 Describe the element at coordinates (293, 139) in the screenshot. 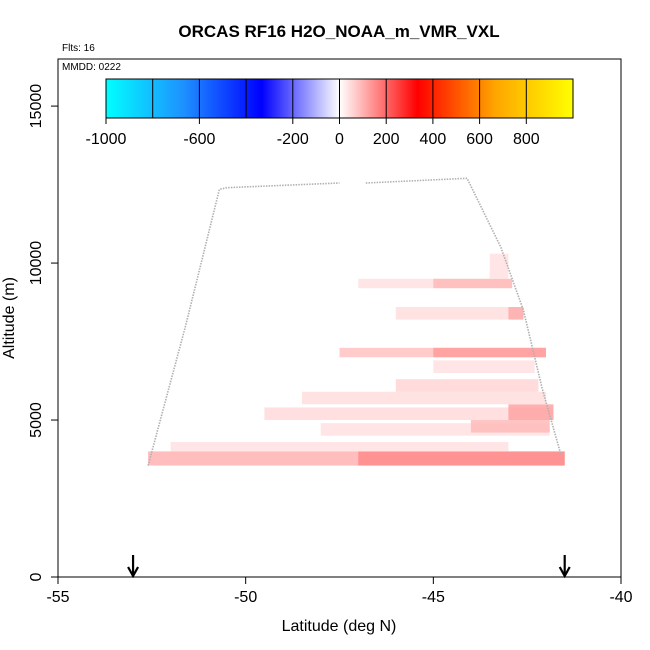

I see `colorbar-tick-label: -200` at that location.